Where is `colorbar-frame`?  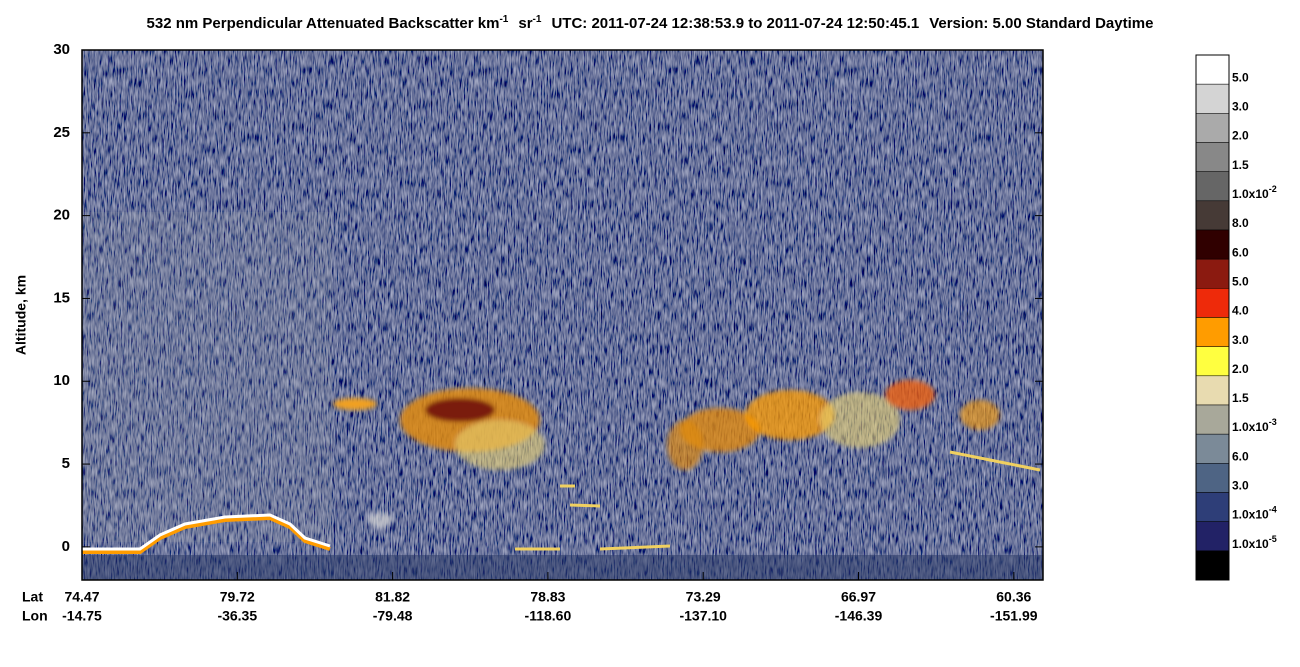
colorbar-frame is located at coordinates (1212, 317).